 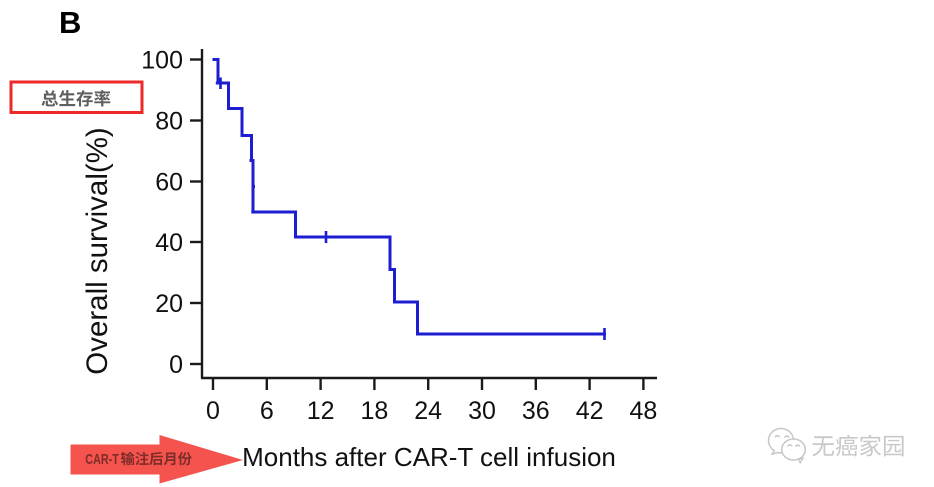 What do you see at coordinates (97, 251) in the screenshot?
I see `svg-text: Overall survival(%)` at bounding box center [97, 251].